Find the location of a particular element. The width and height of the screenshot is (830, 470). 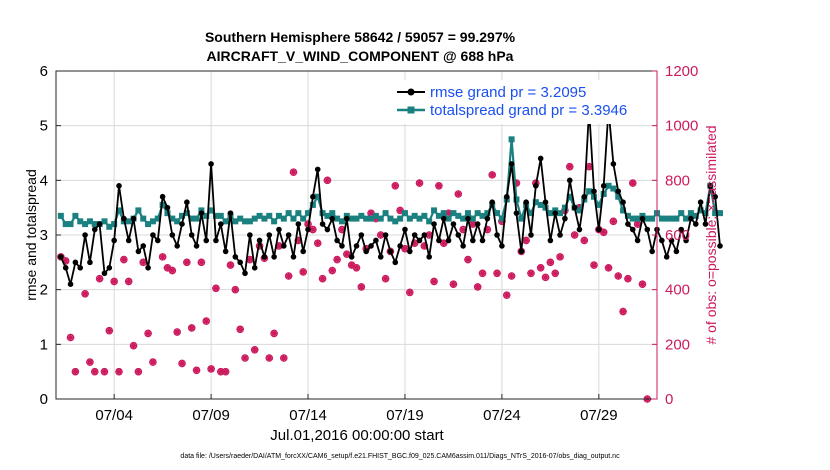

x-axis-label: Jul.01,2016 00:00:00 start is located at coordinates (357, 435).